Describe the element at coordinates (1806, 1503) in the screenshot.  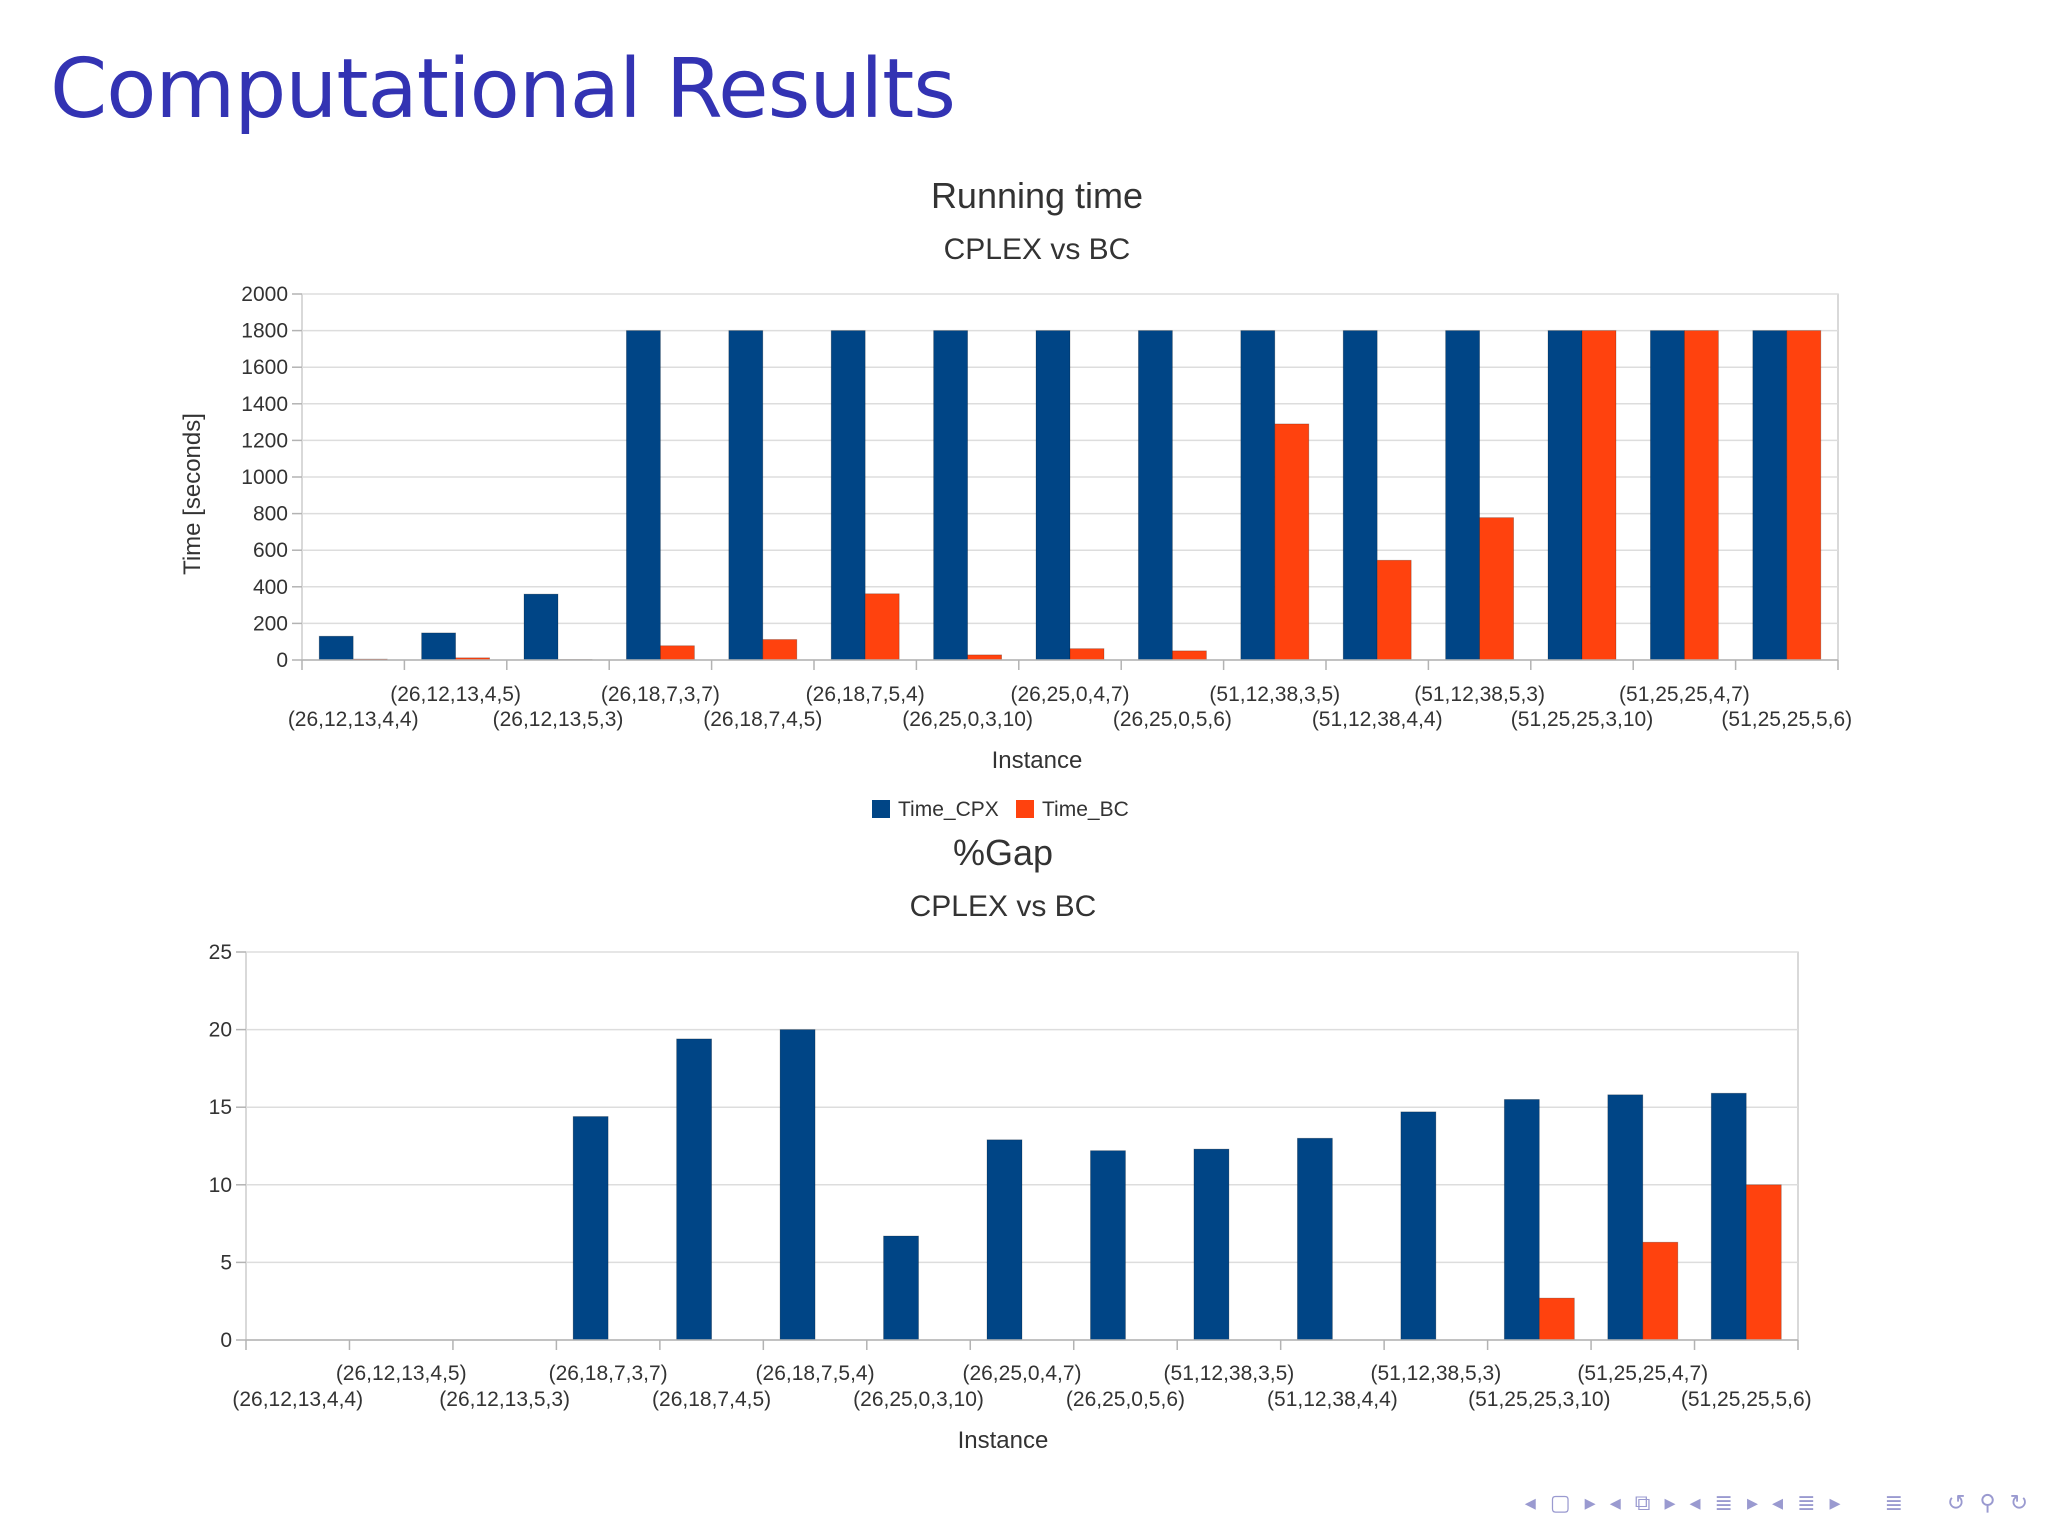
I see `doc-icon: ≣` at that location.